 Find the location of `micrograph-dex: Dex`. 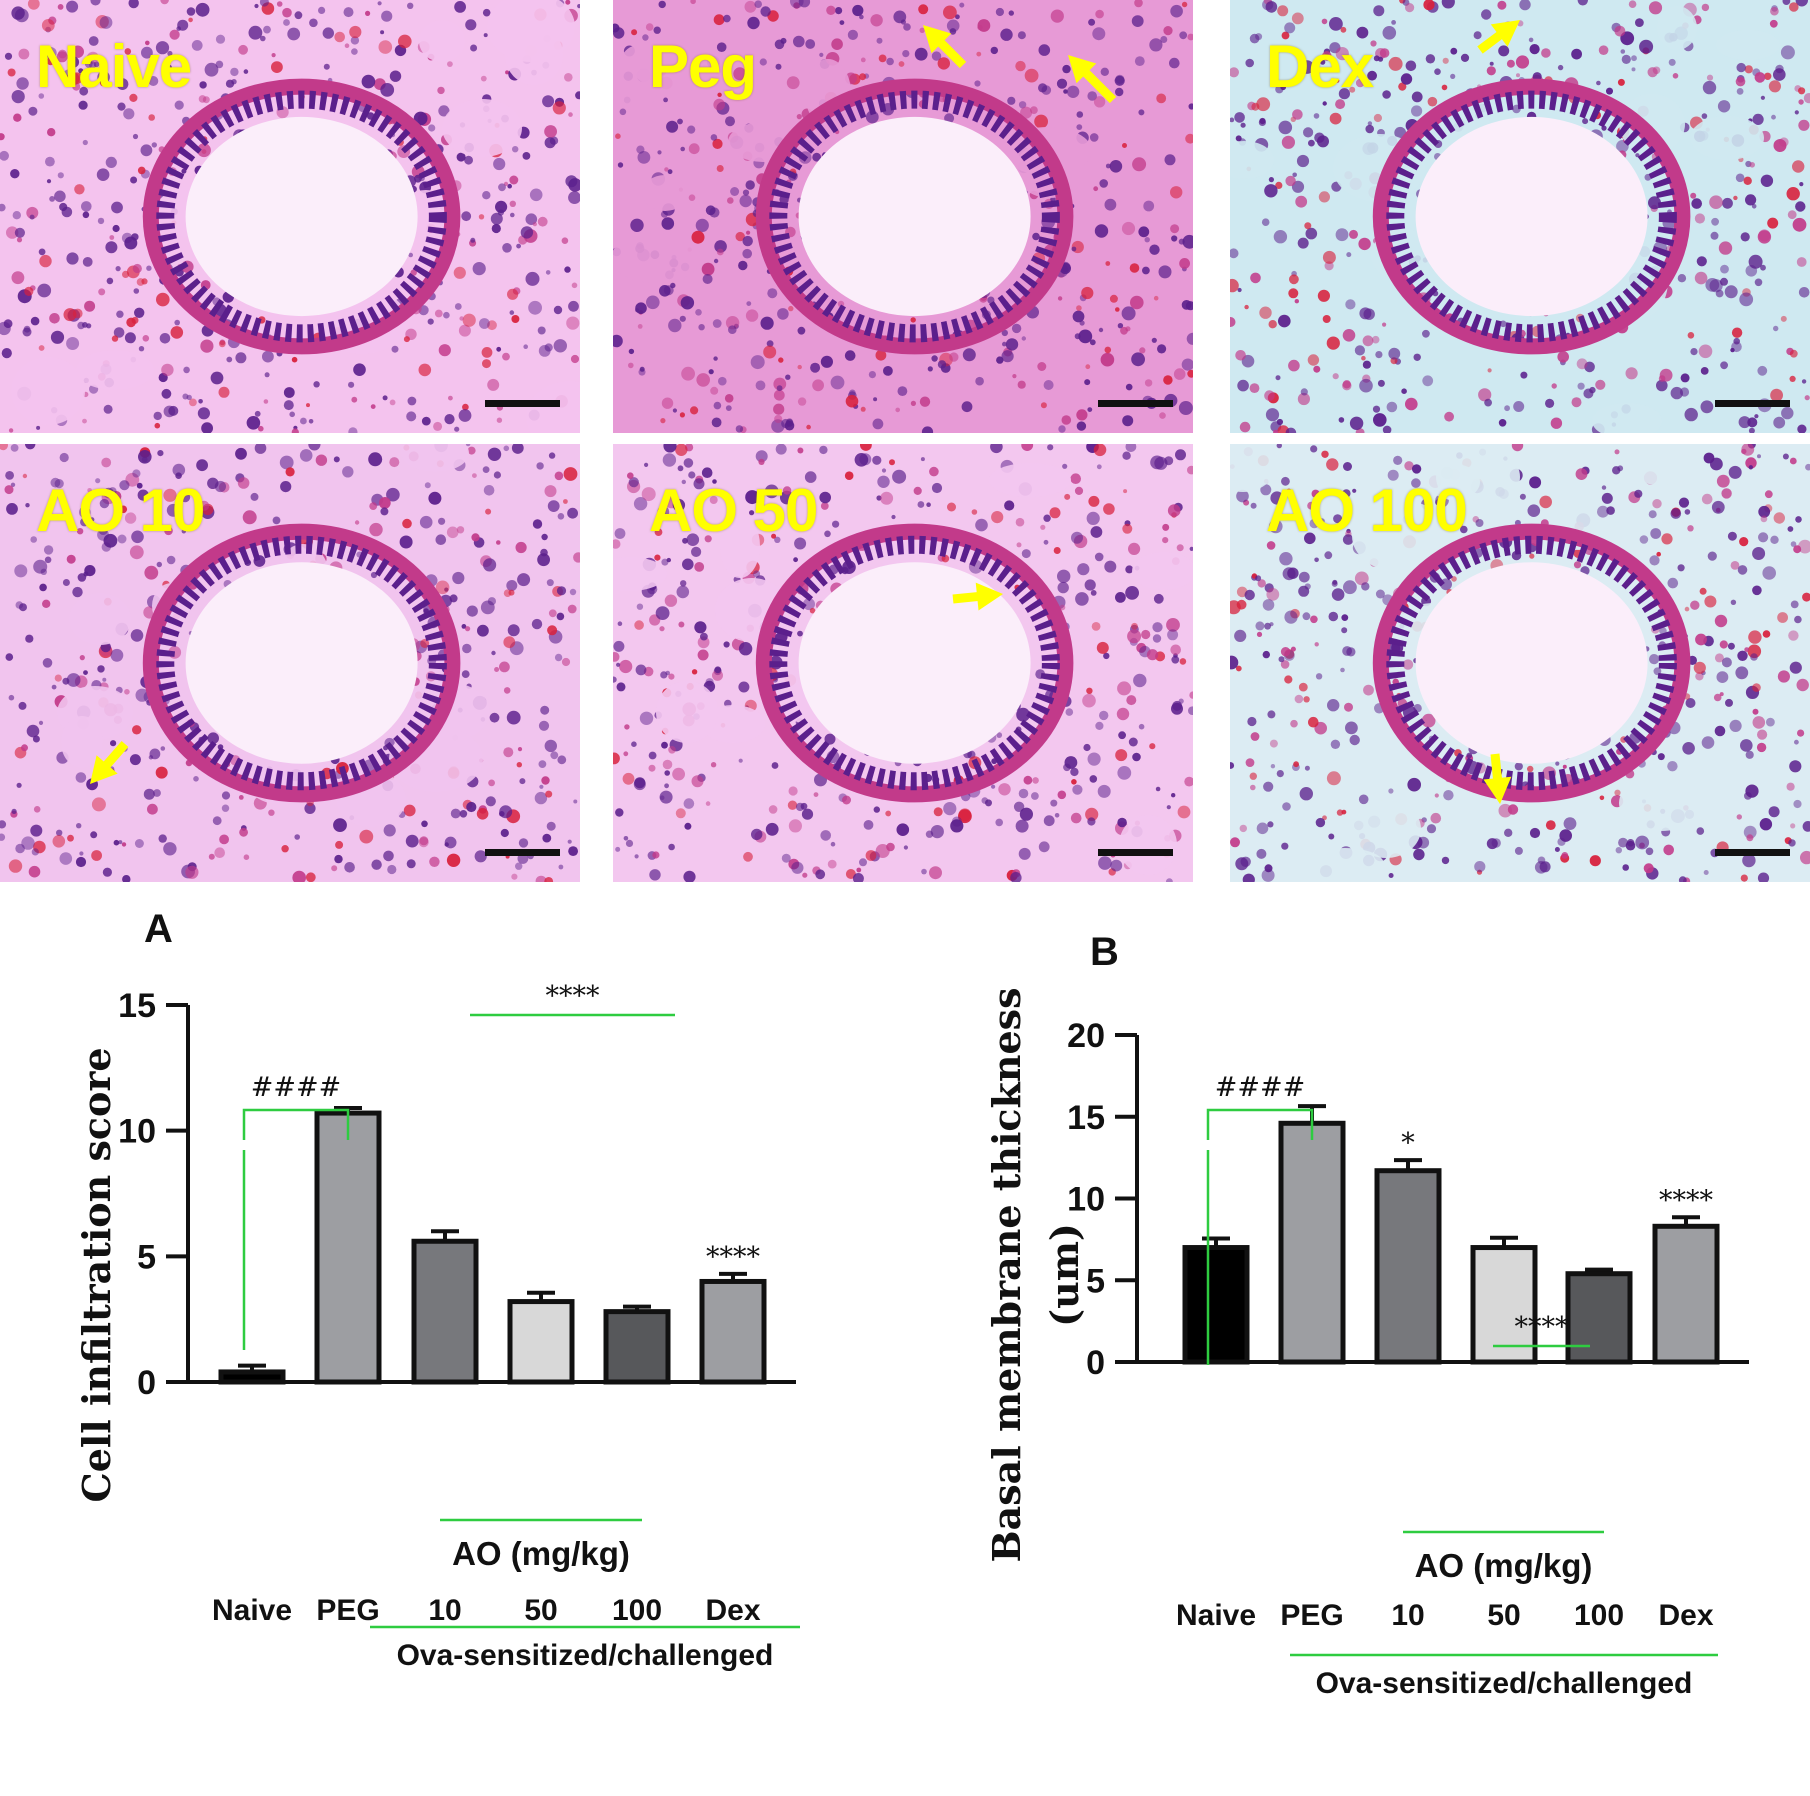

micrograph-dex: Dex is located at coordinates (1520, 216).